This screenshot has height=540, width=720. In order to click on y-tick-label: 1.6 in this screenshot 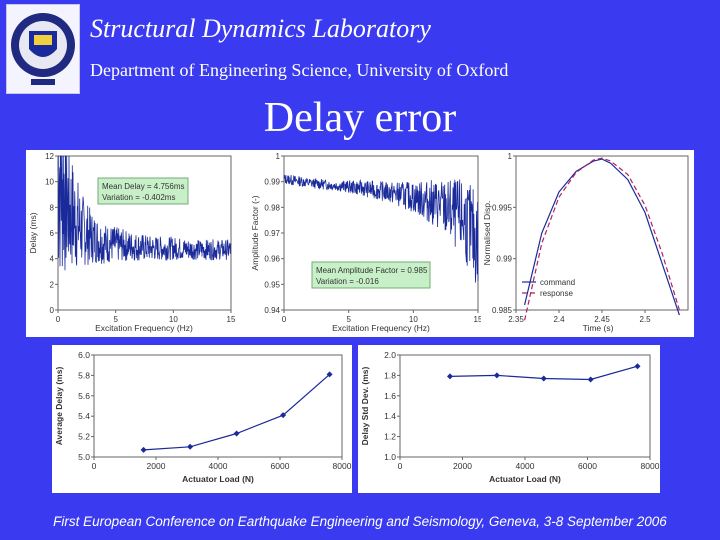, I will do `click(390, 396)`.